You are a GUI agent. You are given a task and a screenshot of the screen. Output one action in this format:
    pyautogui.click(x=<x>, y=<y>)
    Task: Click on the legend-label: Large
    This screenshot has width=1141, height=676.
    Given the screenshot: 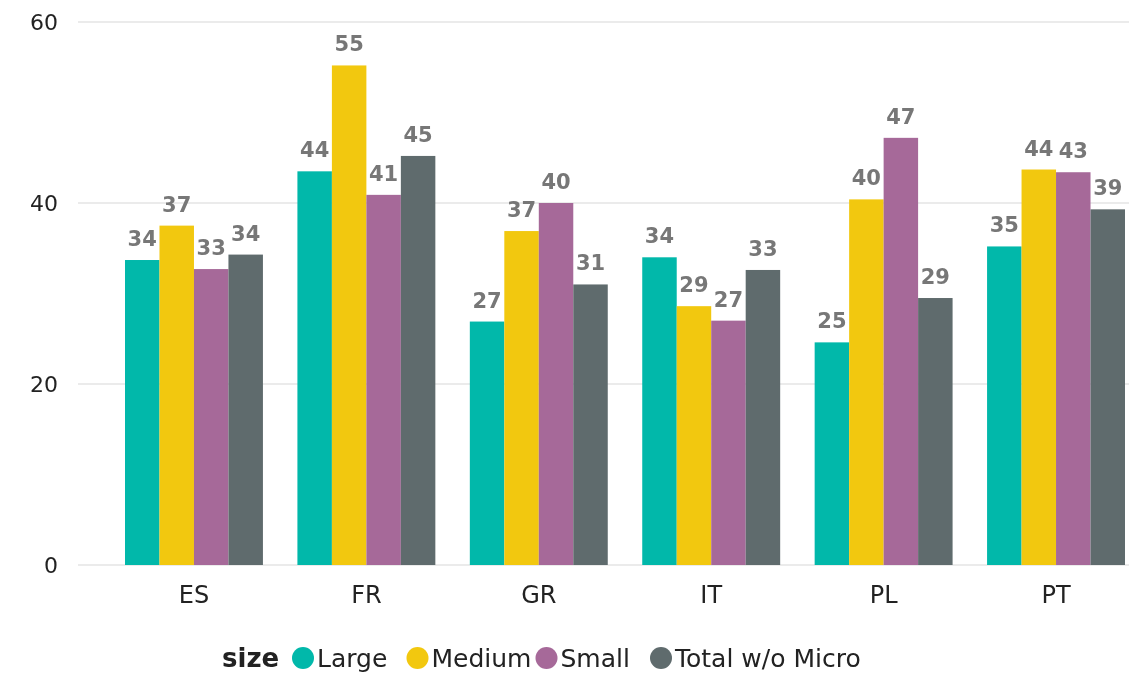 What is the action you would take?
    pyautogui.click(x=352, y=658)
    